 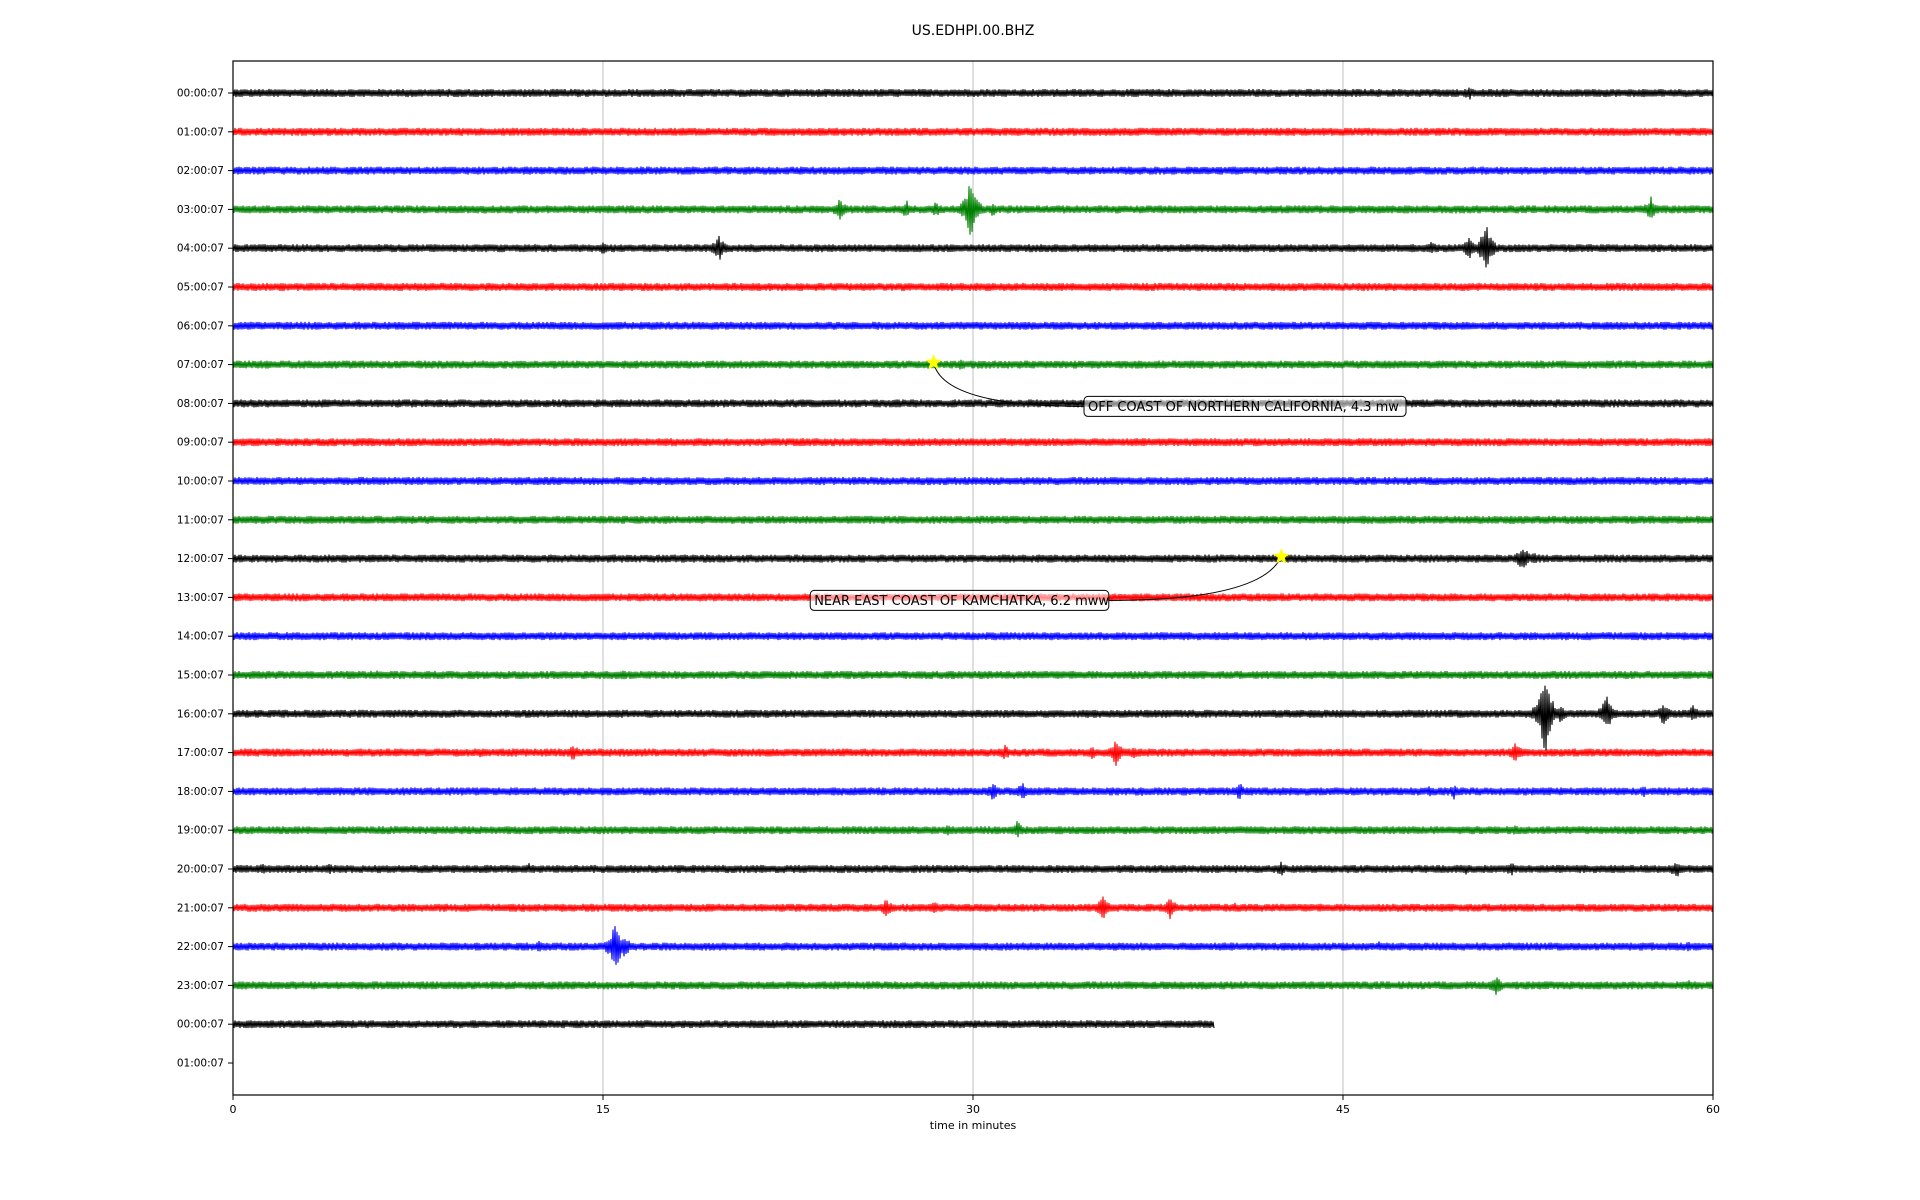 I want to click on row-time-label: 06:00:07, so click(x=200, y=326).